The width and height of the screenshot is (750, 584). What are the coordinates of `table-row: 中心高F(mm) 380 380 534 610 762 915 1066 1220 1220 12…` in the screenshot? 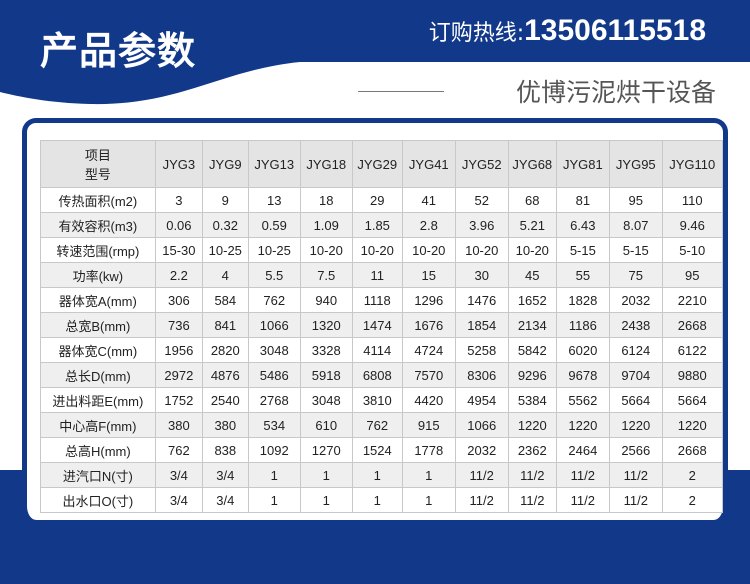 It's located at (382, 425).